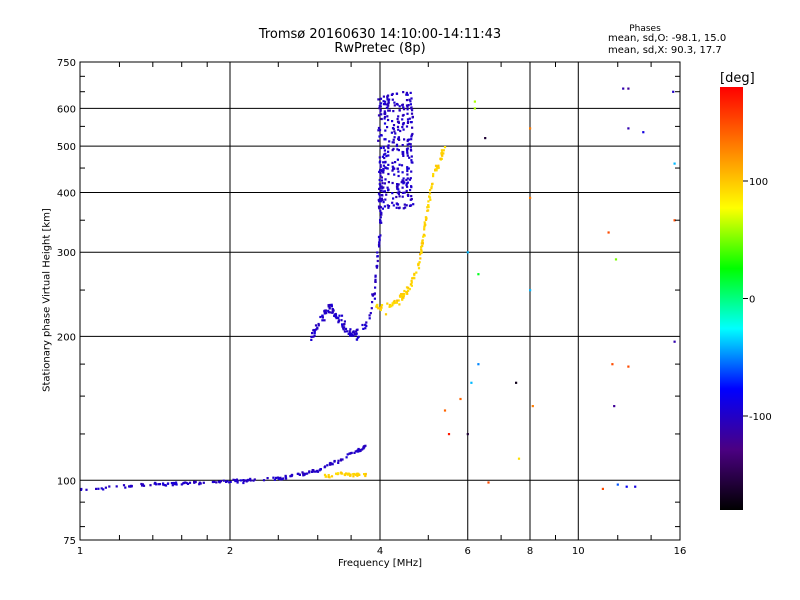 Image resolution: width=800 pixels, height=600 pixels. Describe the element at coordinates (66, 63) in the screenshot. I see `y-tick-label: 750` at that location.